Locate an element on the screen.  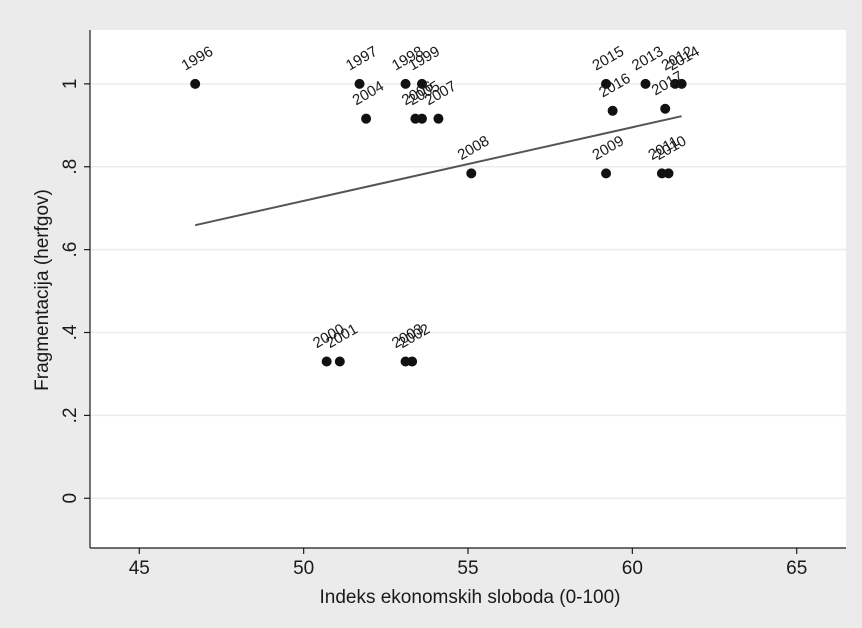
x-tick-label: 50 is located at coordinates (303, 568).